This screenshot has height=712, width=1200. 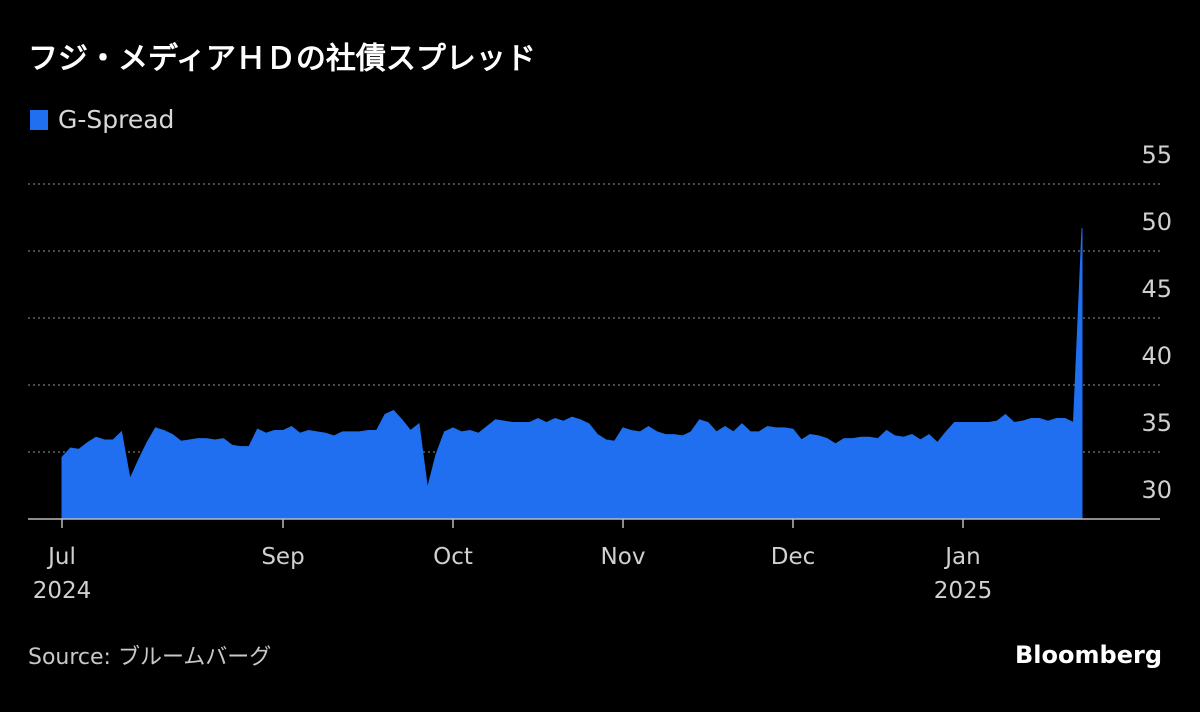 What do you see at coordinates (793, 557) in the screenshot?
I see `x-tick-label: Dec` at bounding box center [793, 557].